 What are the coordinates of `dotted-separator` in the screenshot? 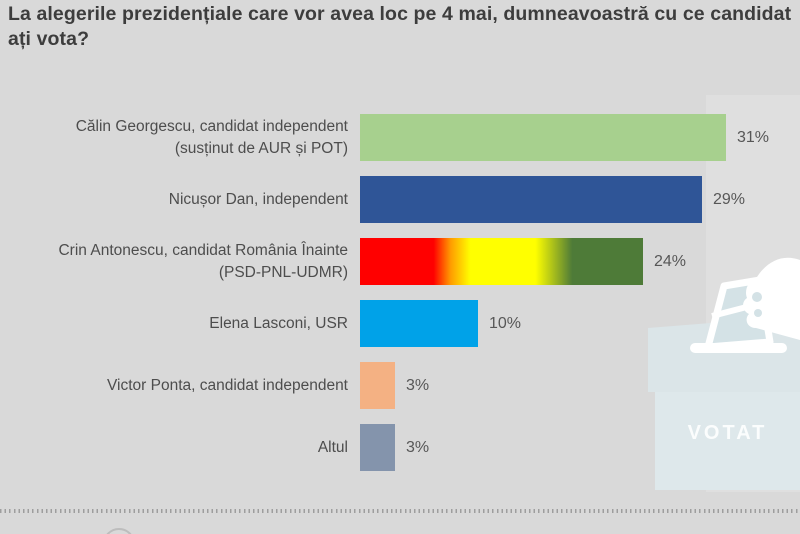 It's located at (400, 511).